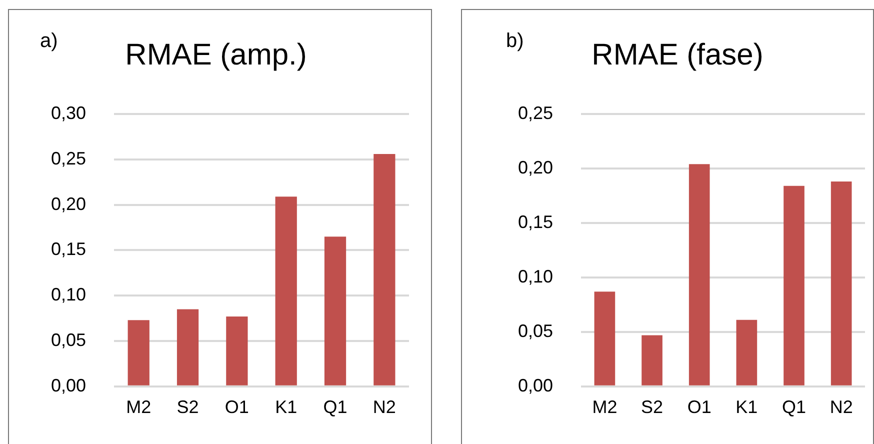 The width and height of the screenshot is (874, 444). Describe the element at coordinates (515, 41) in the screenshot. I see `text: b)` at that location.